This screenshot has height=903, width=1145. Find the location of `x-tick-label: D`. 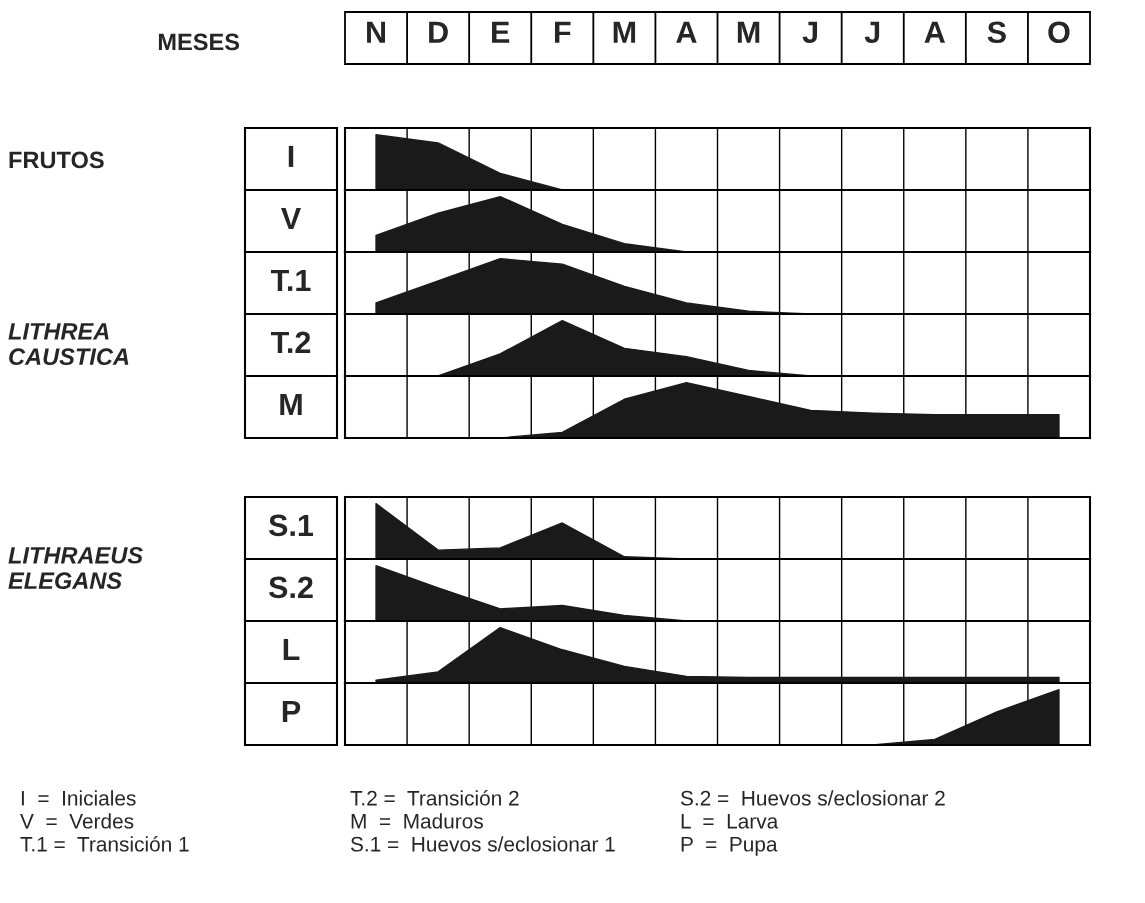

x-tick-label: D is located at coordinates (438, 32).